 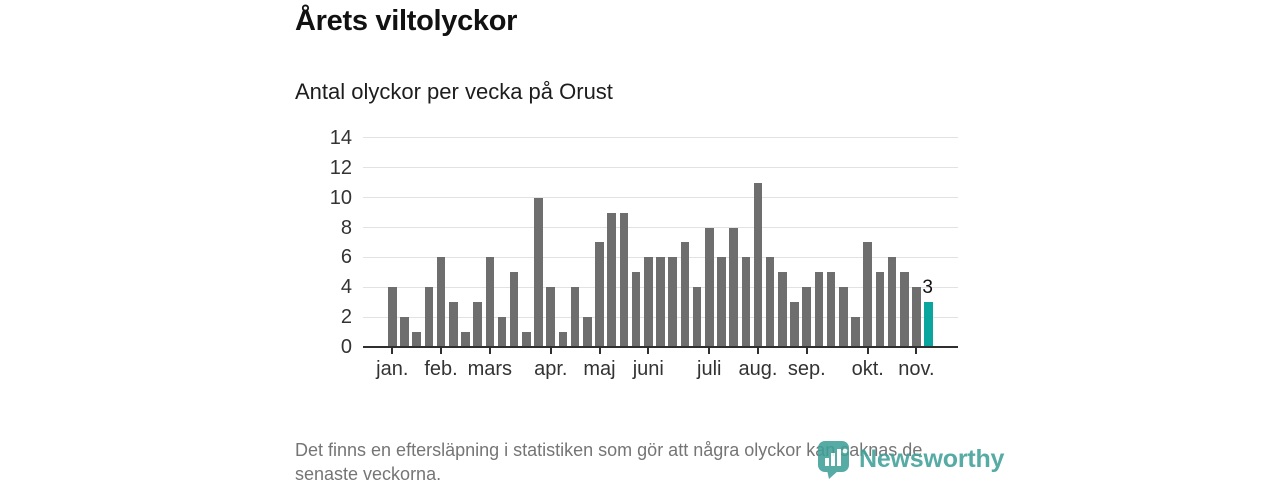 What do you see at coordinates (346, 257) in the screenshot?
I see `y-tick-label-6: 6` at bounding box center [346, 257].